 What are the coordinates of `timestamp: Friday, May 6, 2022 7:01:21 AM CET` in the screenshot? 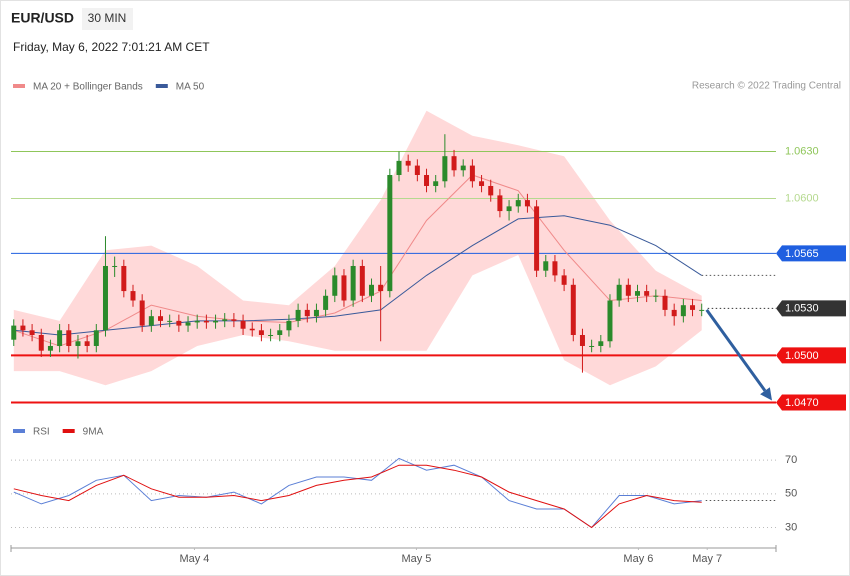 It's located at (111, 47).